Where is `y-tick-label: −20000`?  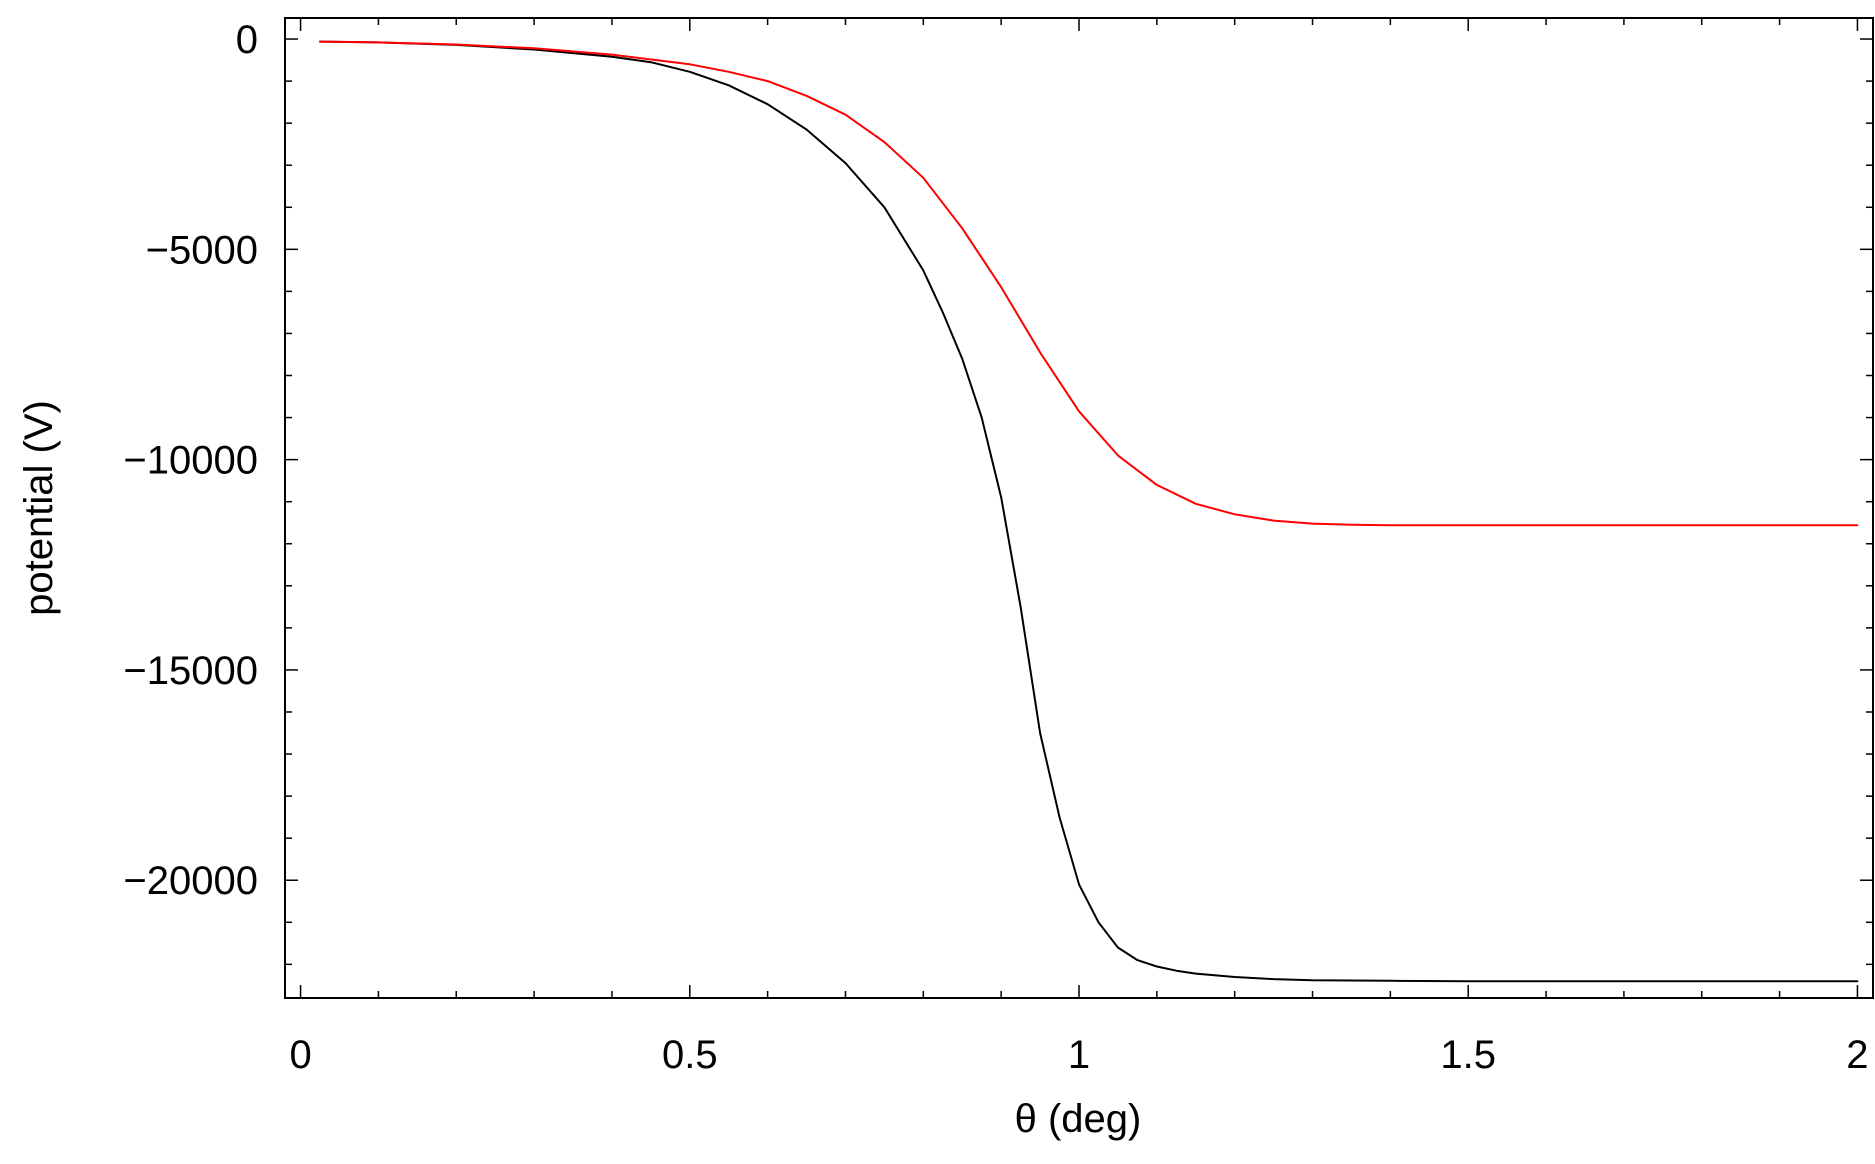
y-tick-label: −20000 is located at coordinates (190, 881).